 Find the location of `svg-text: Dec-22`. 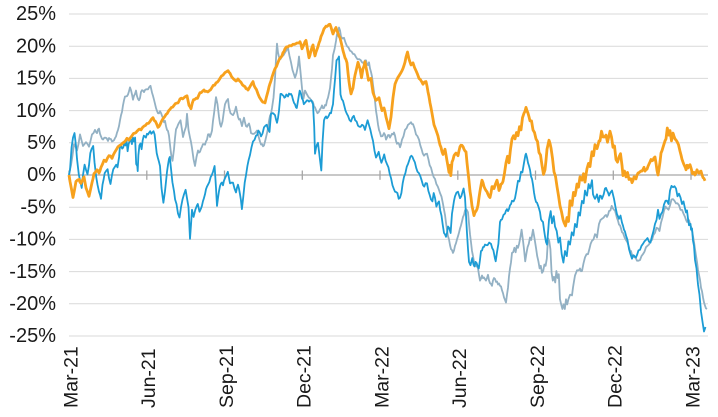

svg-text: Dec-22 is located at coordinates (616, 376).